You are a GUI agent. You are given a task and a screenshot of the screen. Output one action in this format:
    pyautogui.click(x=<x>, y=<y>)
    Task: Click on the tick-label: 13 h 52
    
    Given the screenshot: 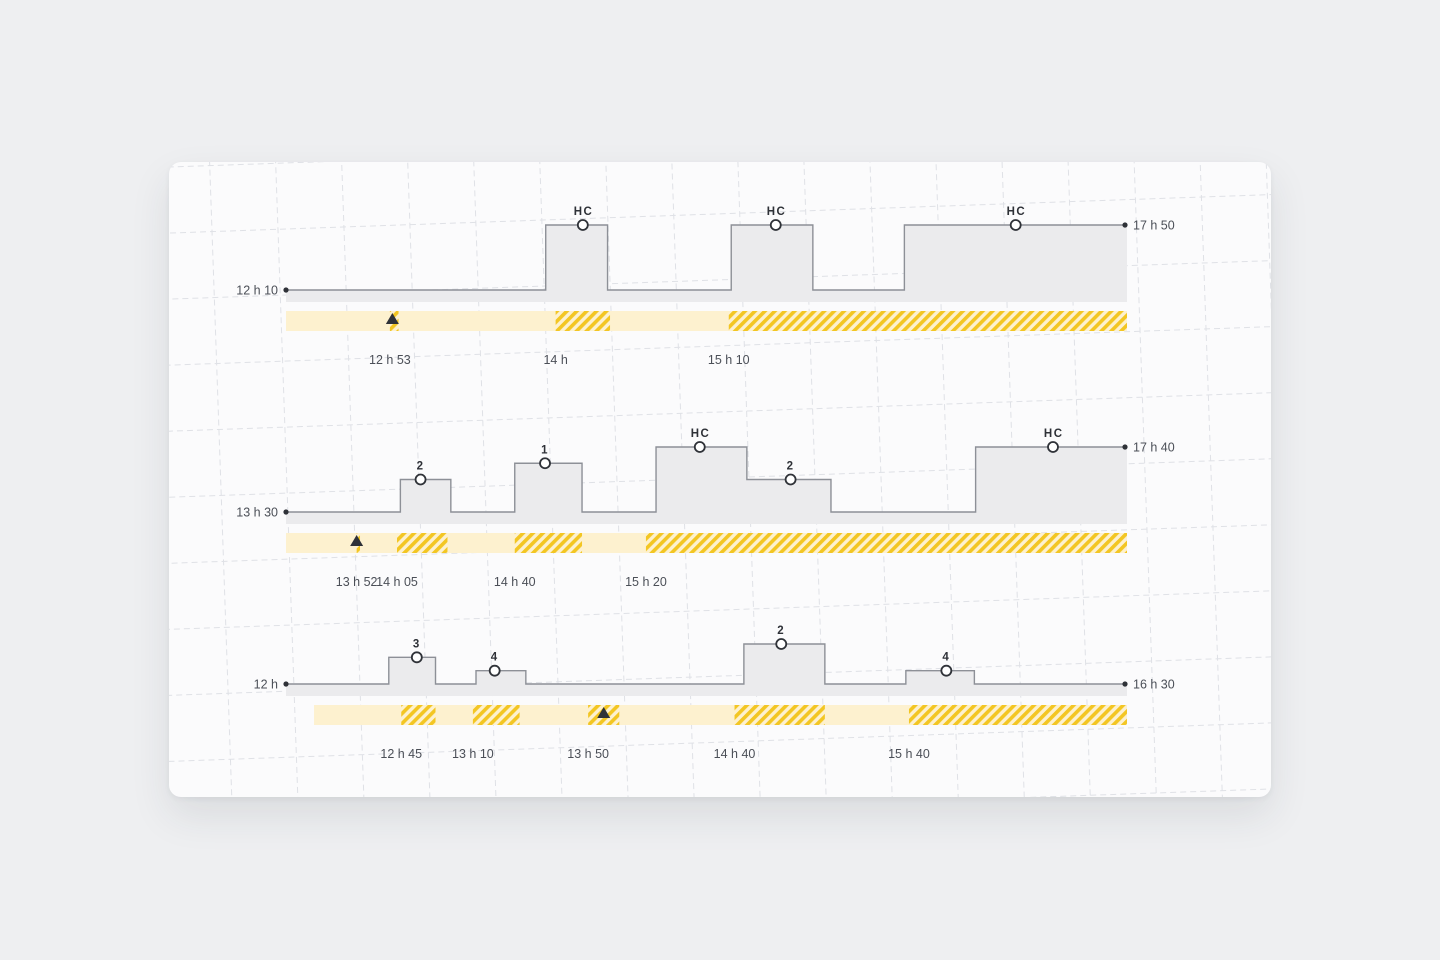 What is the action you would take?
    pyautogui.click(x=357, y=582)
    